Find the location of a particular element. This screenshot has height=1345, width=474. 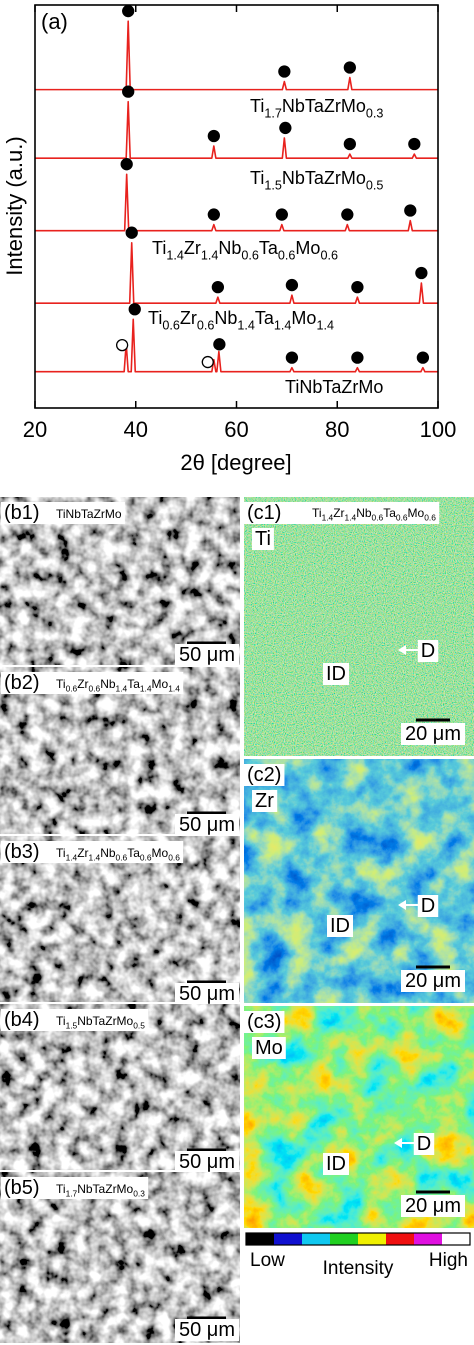

series-label: TiNbTaZrMo is located at coordinates (334, 387).